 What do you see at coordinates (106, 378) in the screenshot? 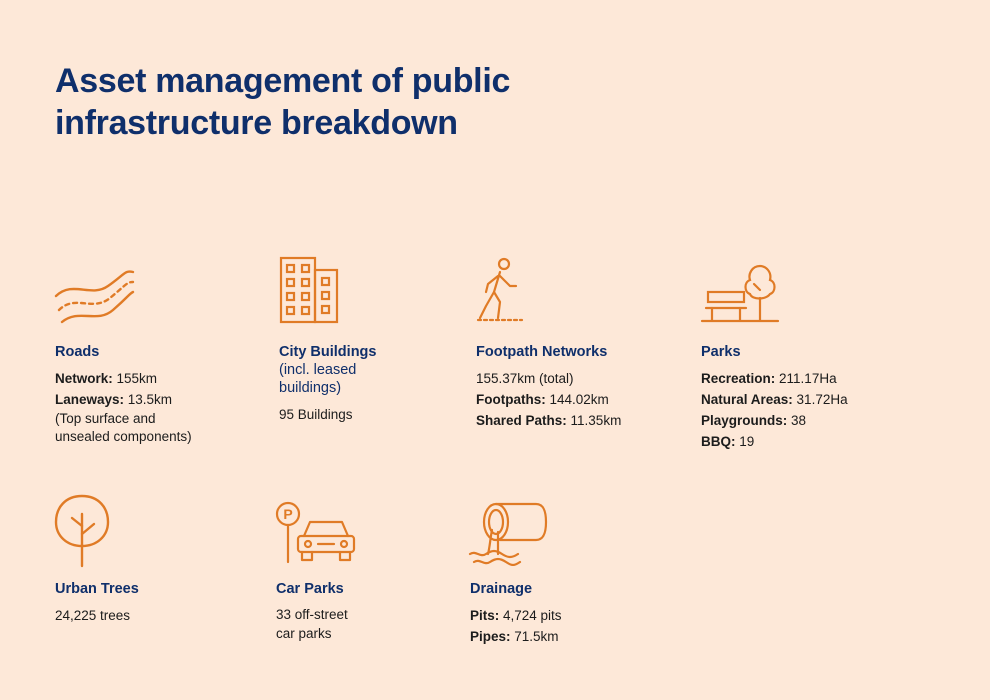
I see `roads-network: Network: 155km` at bounding box center [106, 378].